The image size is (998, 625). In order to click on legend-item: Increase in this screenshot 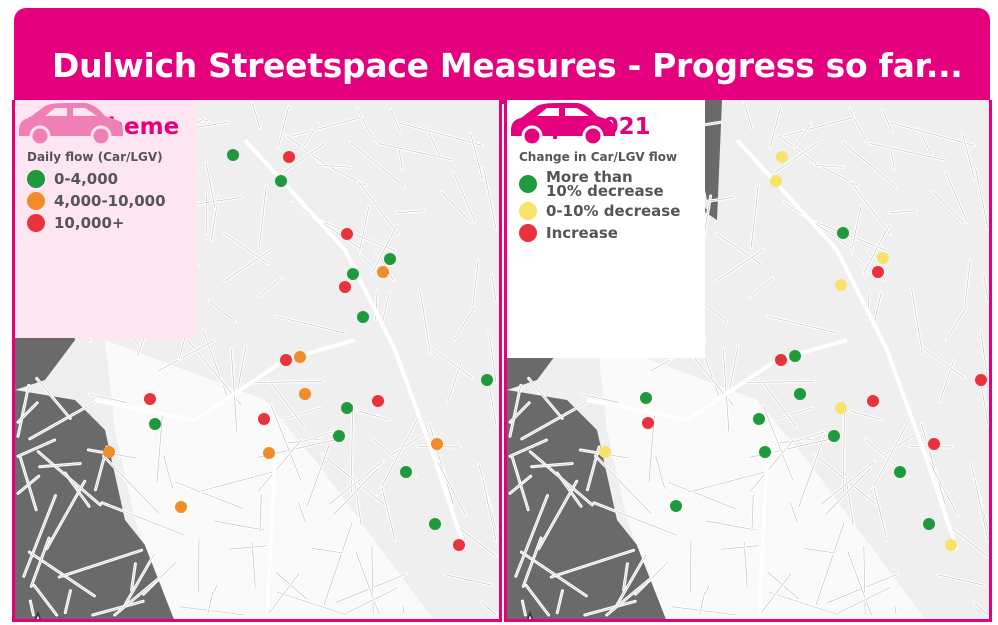, I will do `click(606, 233)`.